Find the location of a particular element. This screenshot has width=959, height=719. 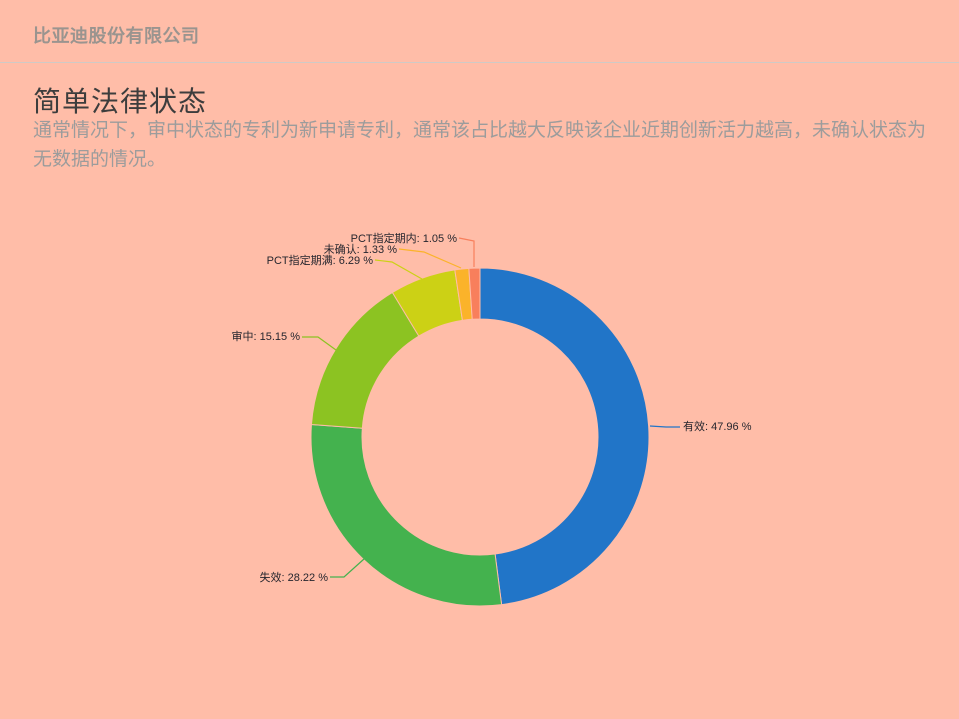

leader-line-PCT指定期满 is located at coordinates (398, 269).